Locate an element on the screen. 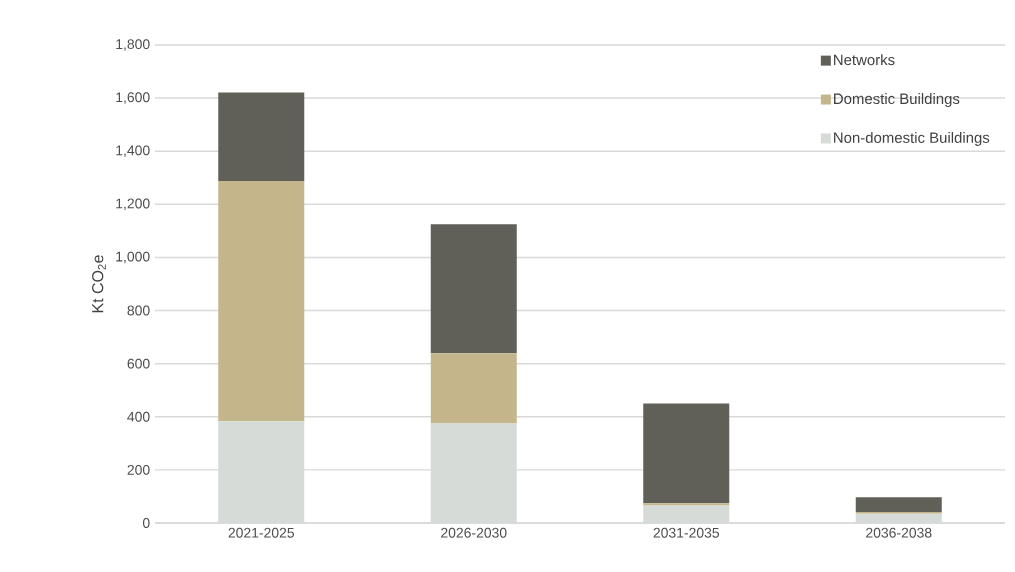  y-axis-title: Kt CO$_{2}$e is located at coordinates (99, 284).